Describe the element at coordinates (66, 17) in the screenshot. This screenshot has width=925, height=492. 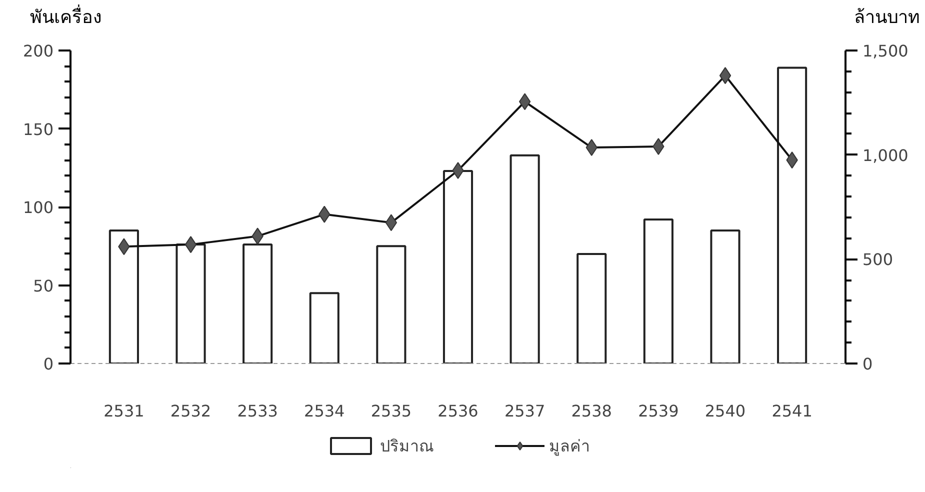
I see `y-axis-title: พันเครื่อง` at that location.